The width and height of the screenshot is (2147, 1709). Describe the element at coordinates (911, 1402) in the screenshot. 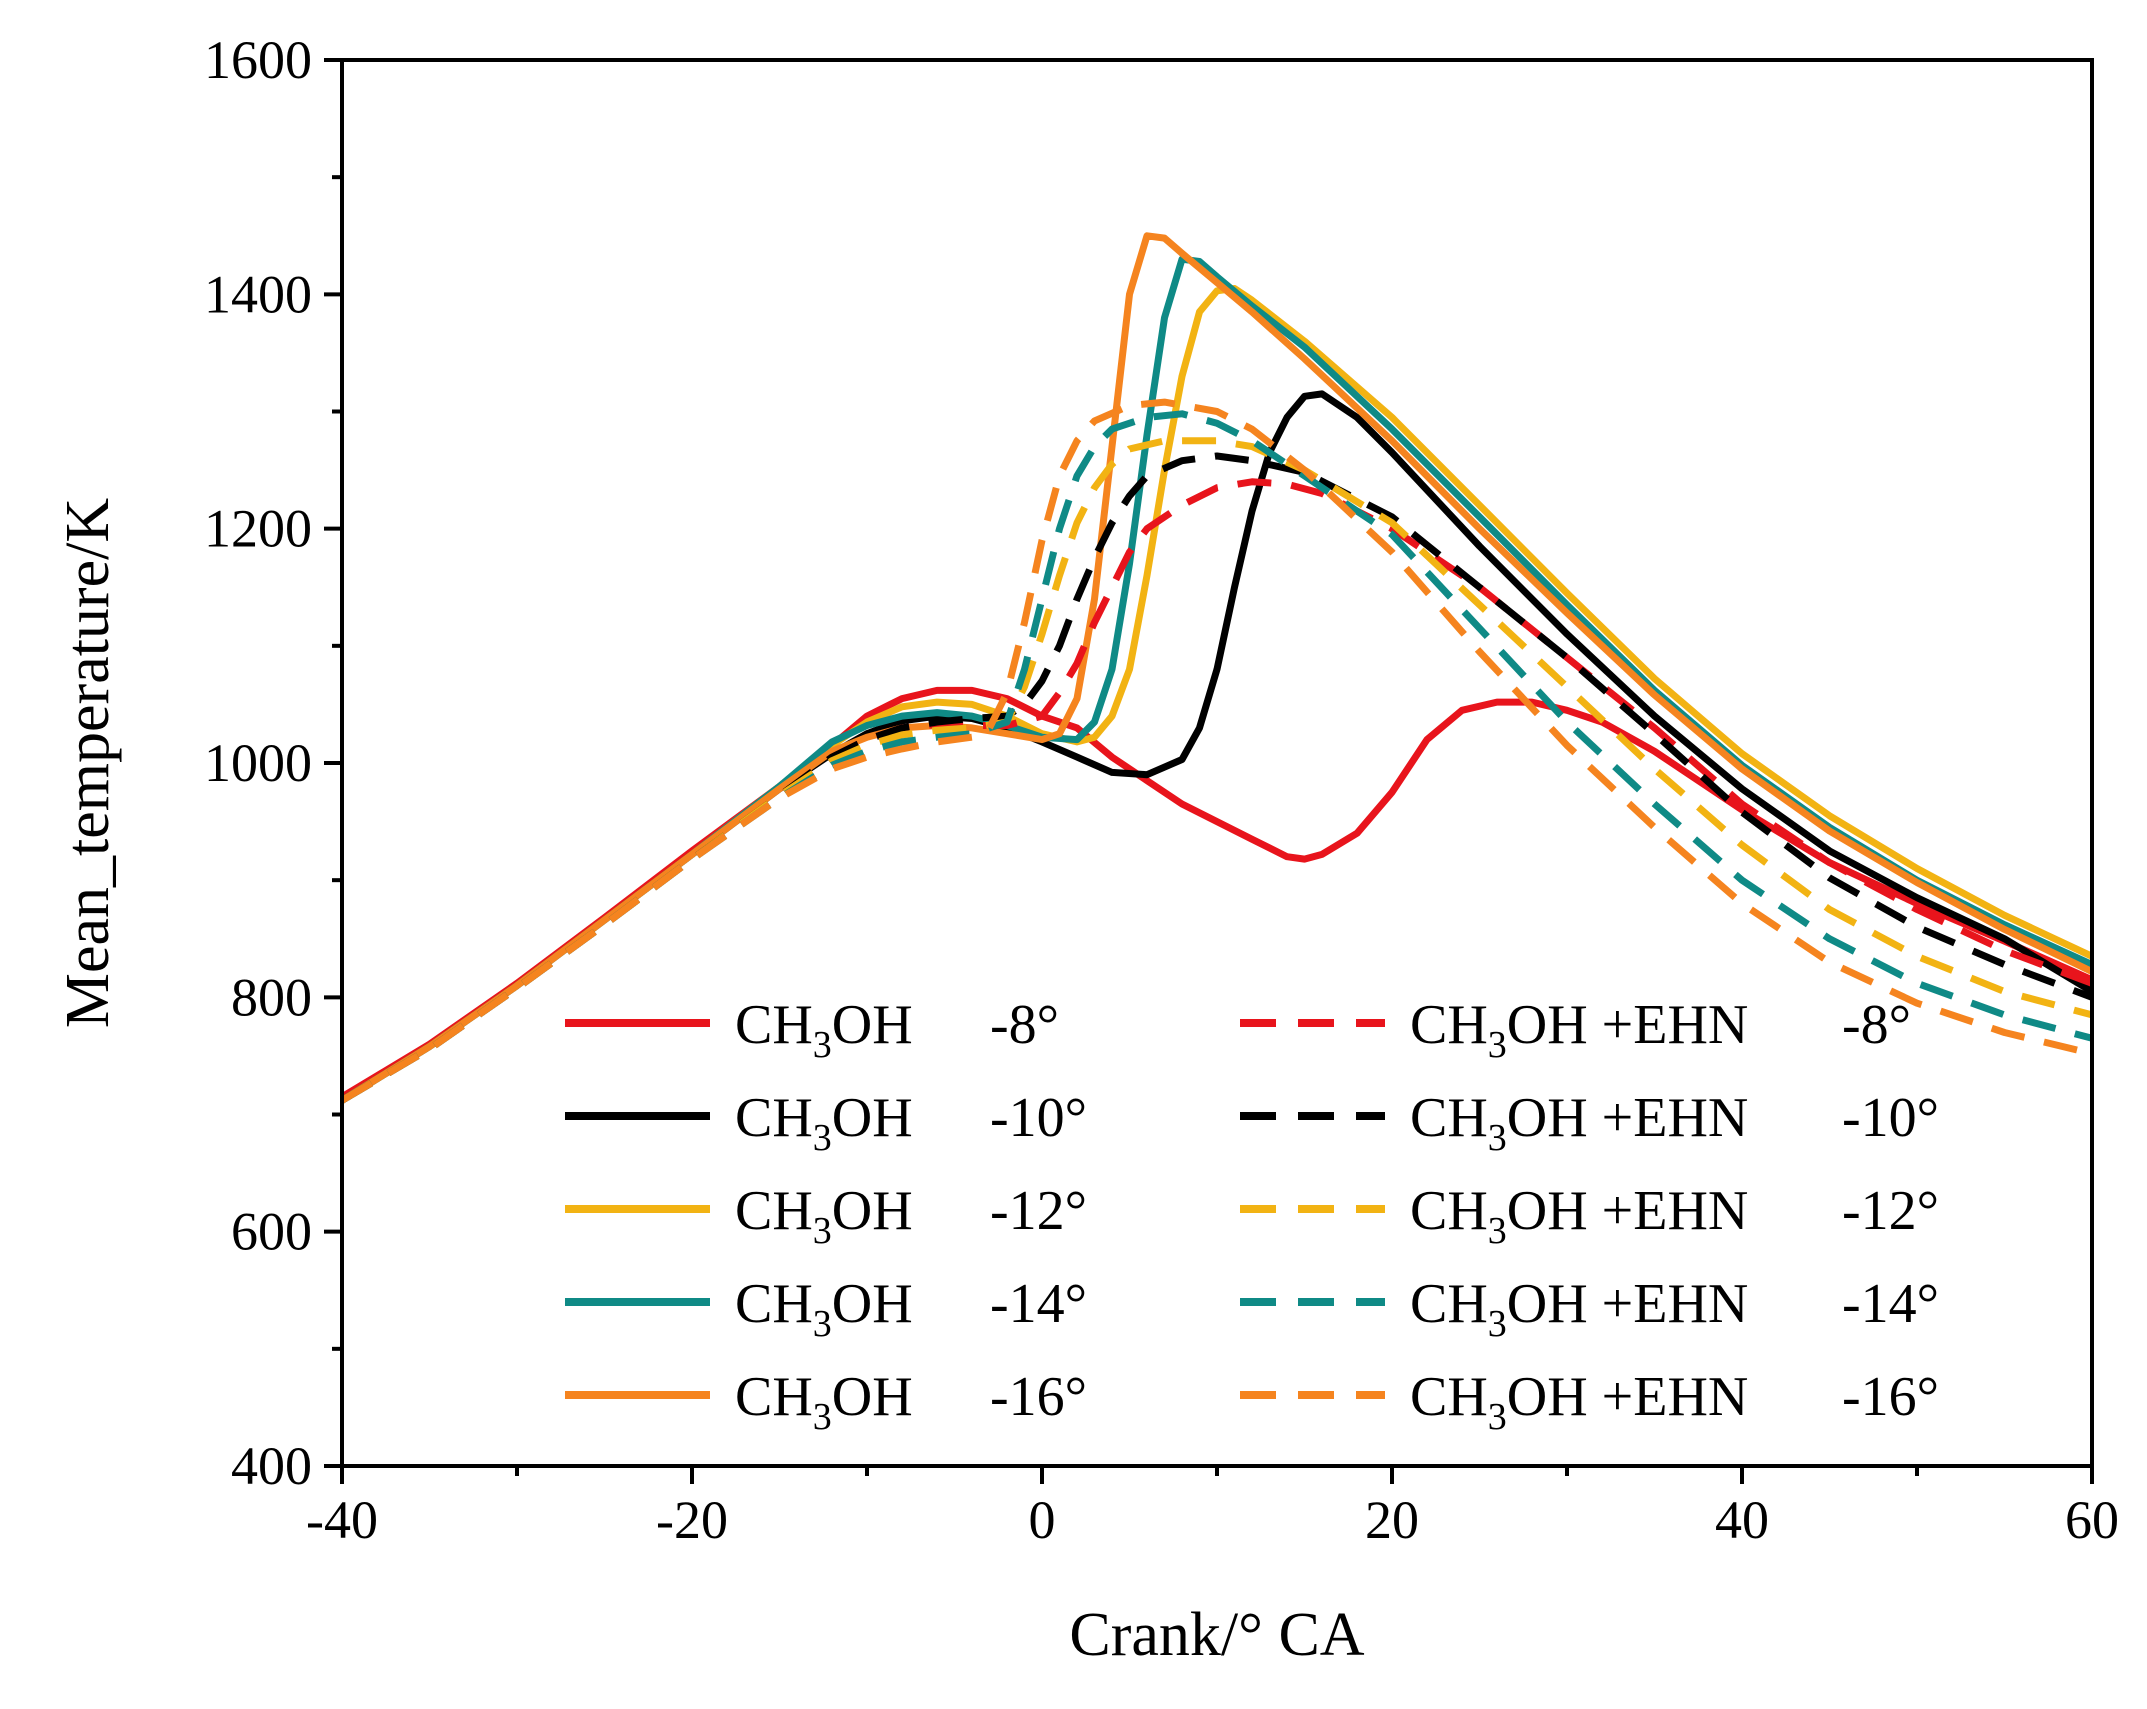

I see `legend-label: CH3OH -16°` at that location.